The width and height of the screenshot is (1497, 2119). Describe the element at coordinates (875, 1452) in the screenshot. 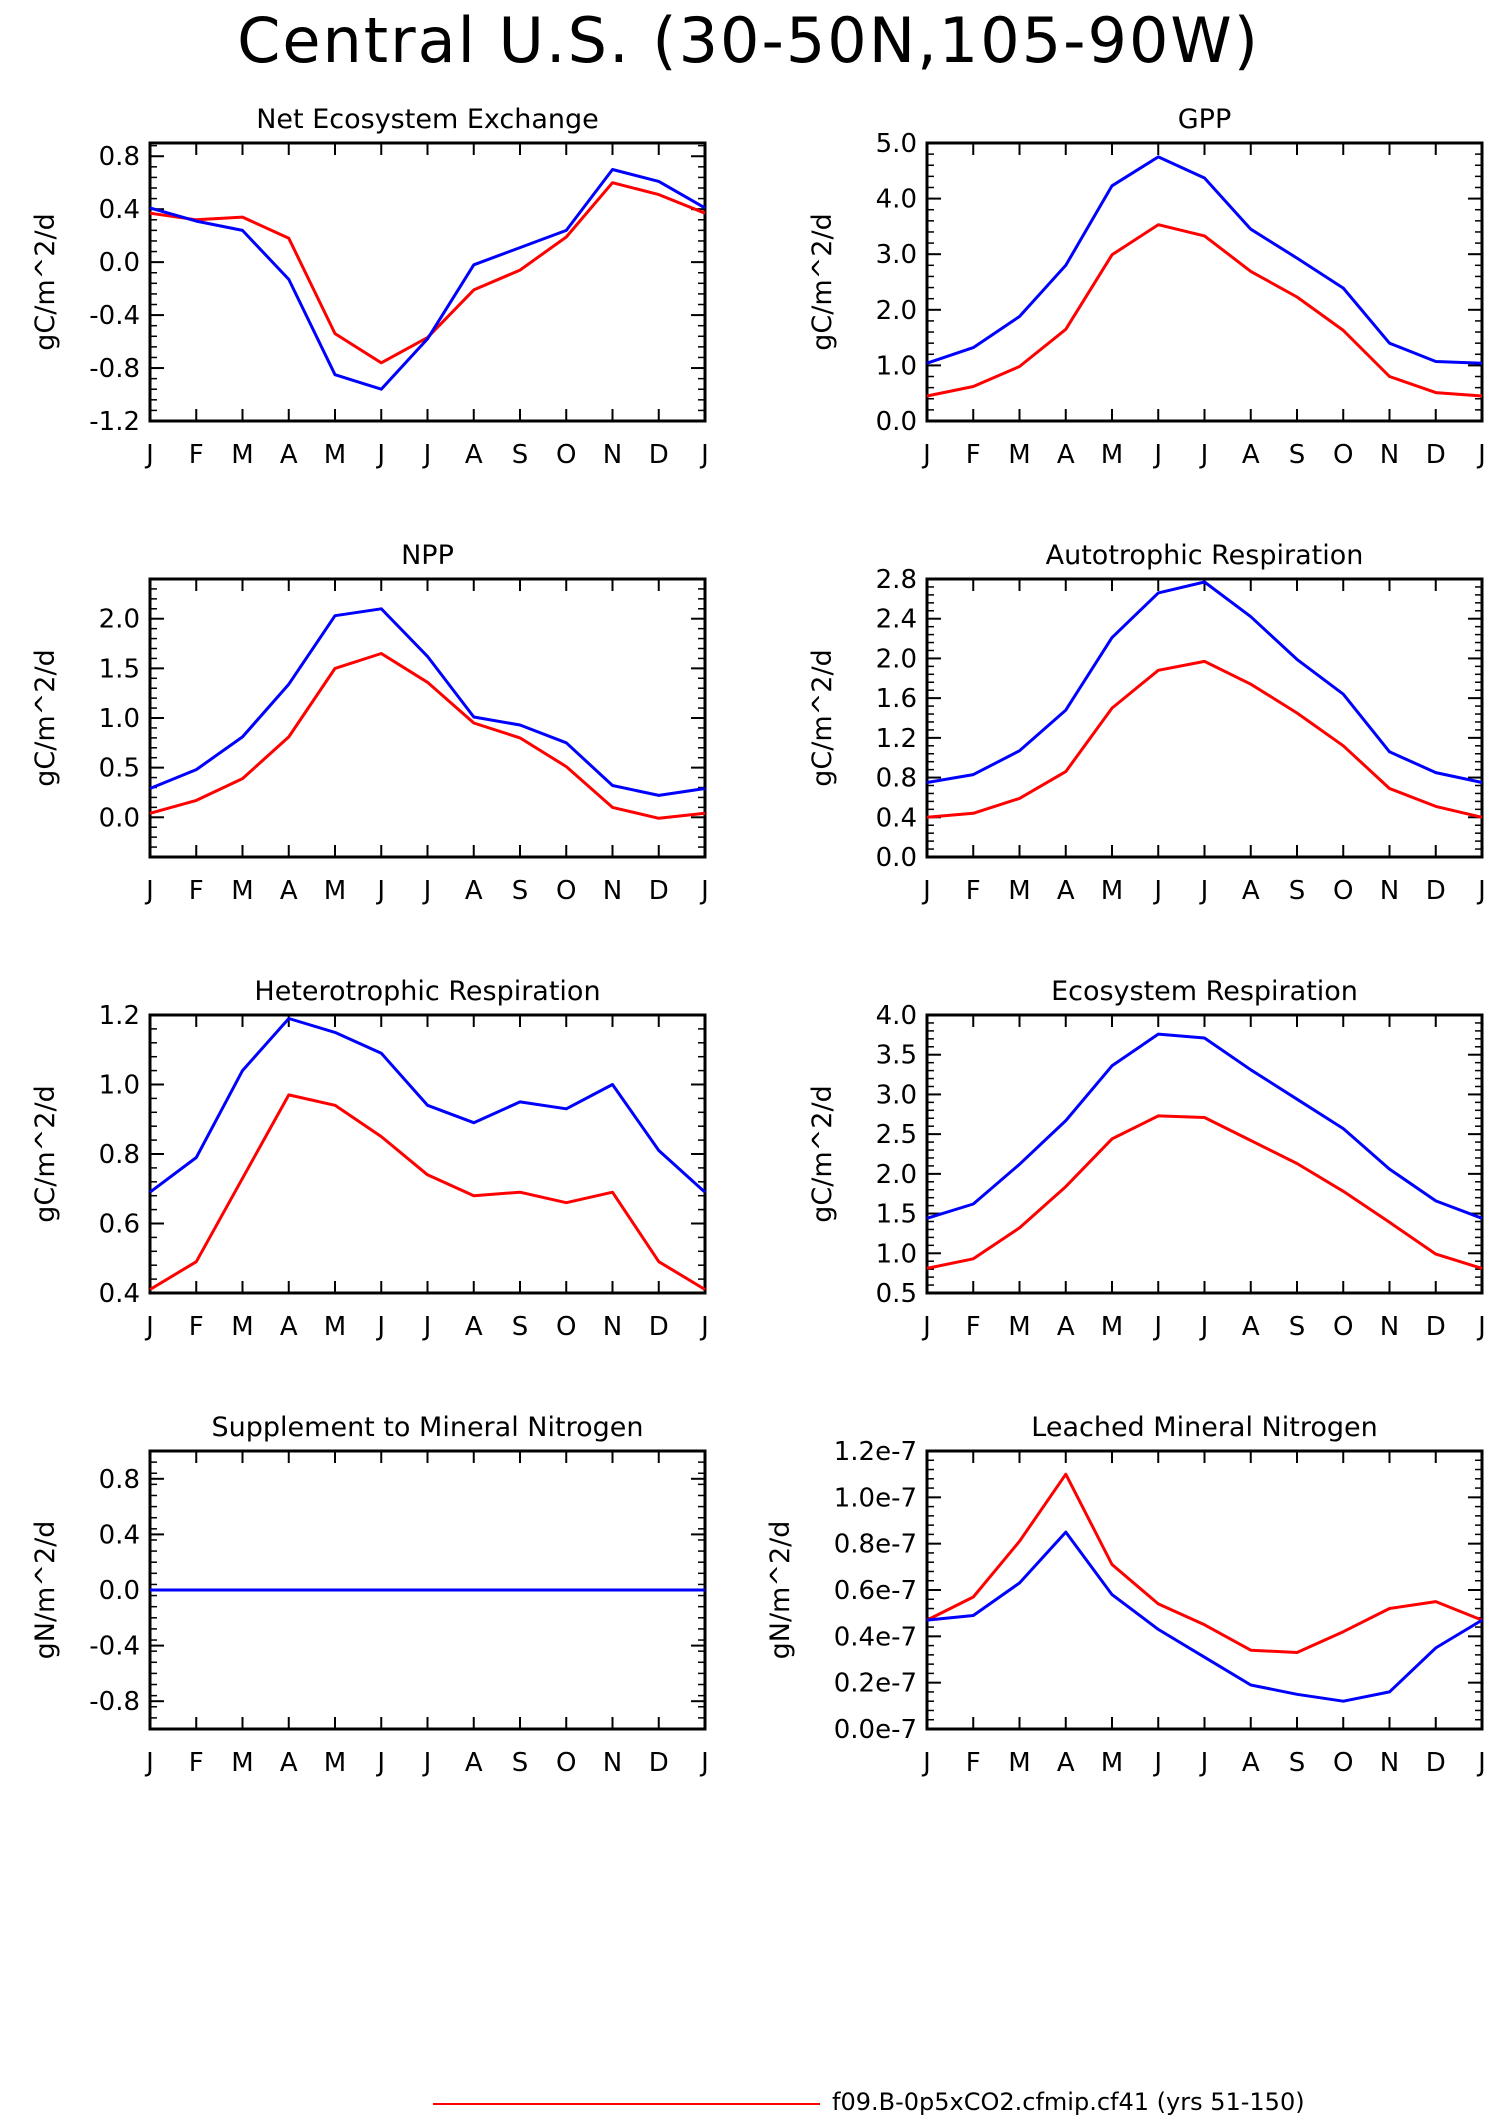

I see `y-tick-label: 1.2e-7` at that location.